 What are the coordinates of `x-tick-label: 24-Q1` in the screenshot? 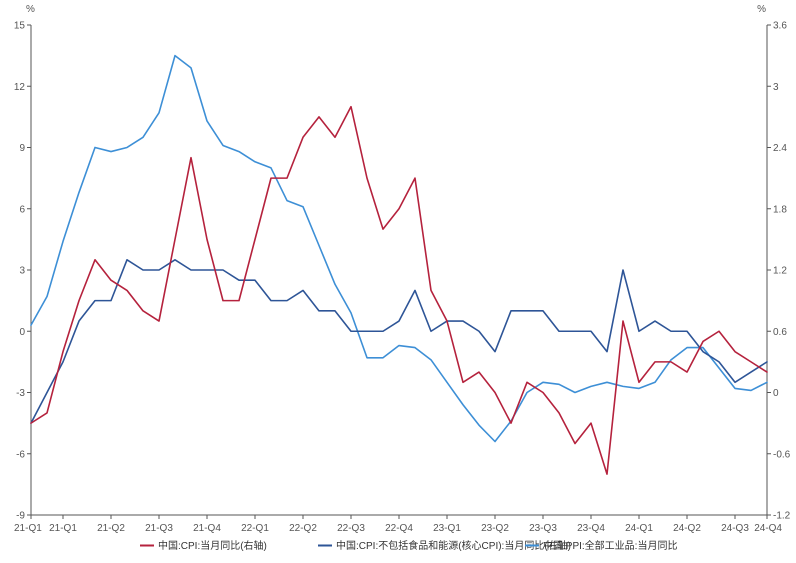 It's located at (639, 528).